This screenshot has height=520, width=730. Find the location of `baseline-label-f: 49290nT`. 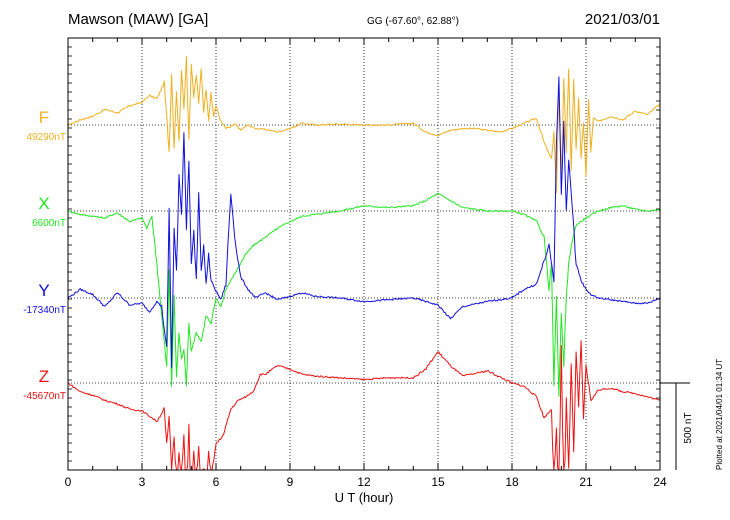

baseline-label-f: 49290nT is located at coordinates (46, 137).